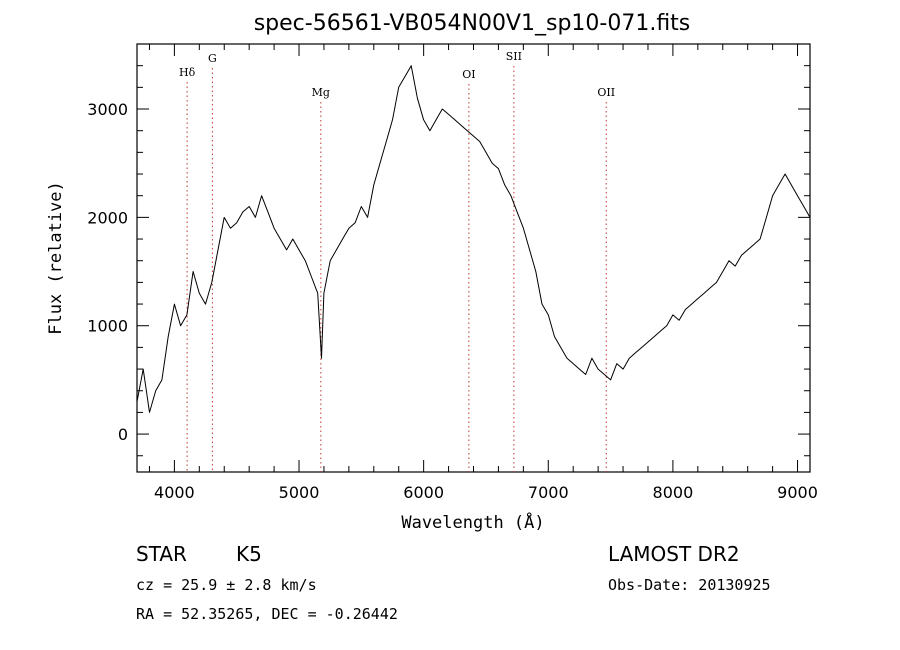  I want to click on x-tick-label: 9000, so click(797, 492).